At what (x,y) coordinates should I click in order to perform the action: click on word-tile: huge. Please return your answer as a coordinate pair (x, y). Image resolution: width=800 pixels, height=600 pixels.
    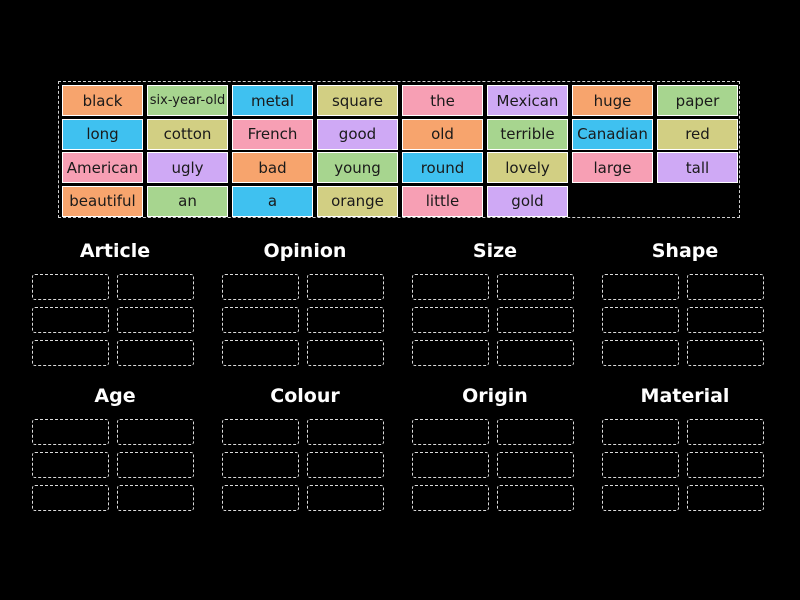
    Looking at the image, I should click on (612, 100).